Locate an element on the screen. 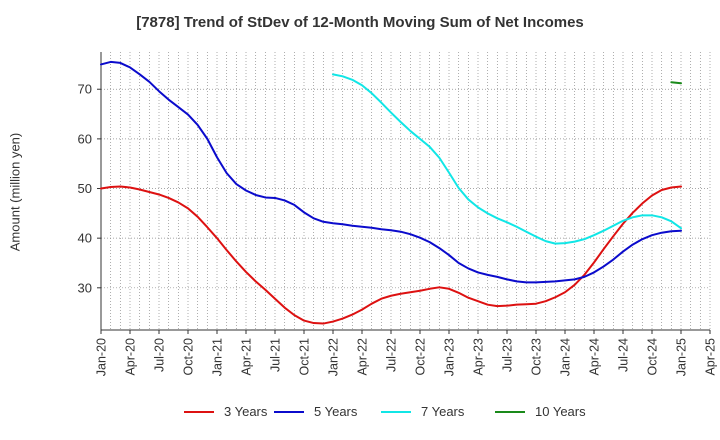 The height and width of the screenshot is (440, 720). legend-item: 3 Years is located at coordinates (225, 411).